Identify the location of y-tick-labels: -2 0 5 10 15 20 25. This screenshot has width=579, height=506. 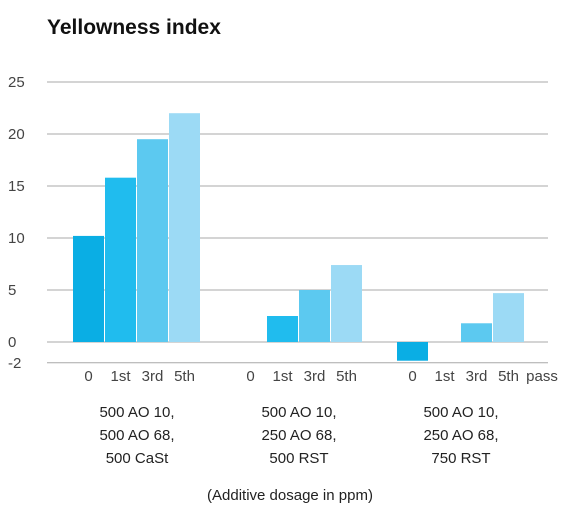
(16, 223).